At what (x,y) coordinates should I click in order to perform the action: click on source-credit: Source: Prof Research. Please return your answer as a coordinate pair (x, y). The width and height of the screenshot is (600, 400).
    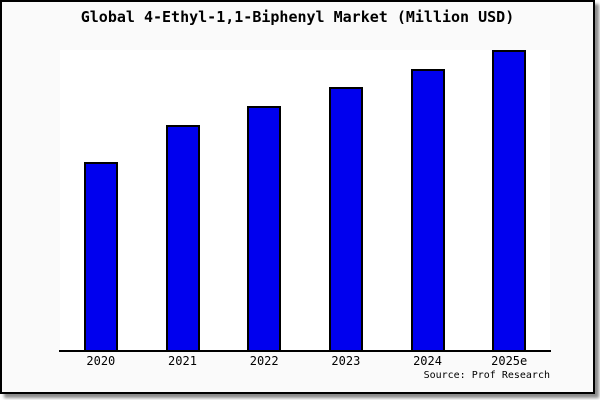
    Looking at the image, I should click on (486, 375).